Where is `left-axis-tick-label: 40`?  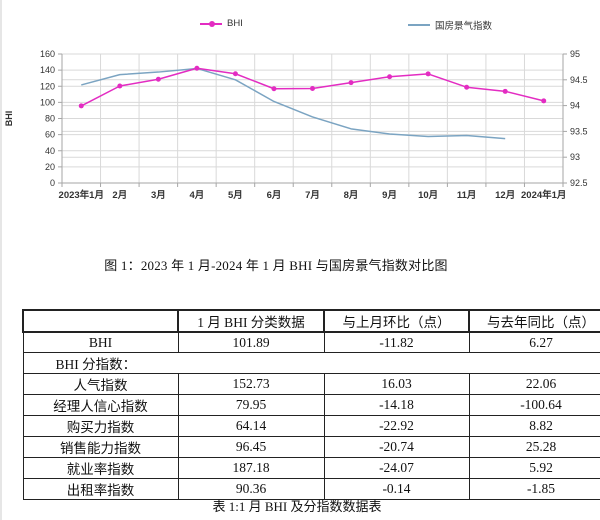
left-axis-tick-label: 40 is located at coordinates (50, 151).